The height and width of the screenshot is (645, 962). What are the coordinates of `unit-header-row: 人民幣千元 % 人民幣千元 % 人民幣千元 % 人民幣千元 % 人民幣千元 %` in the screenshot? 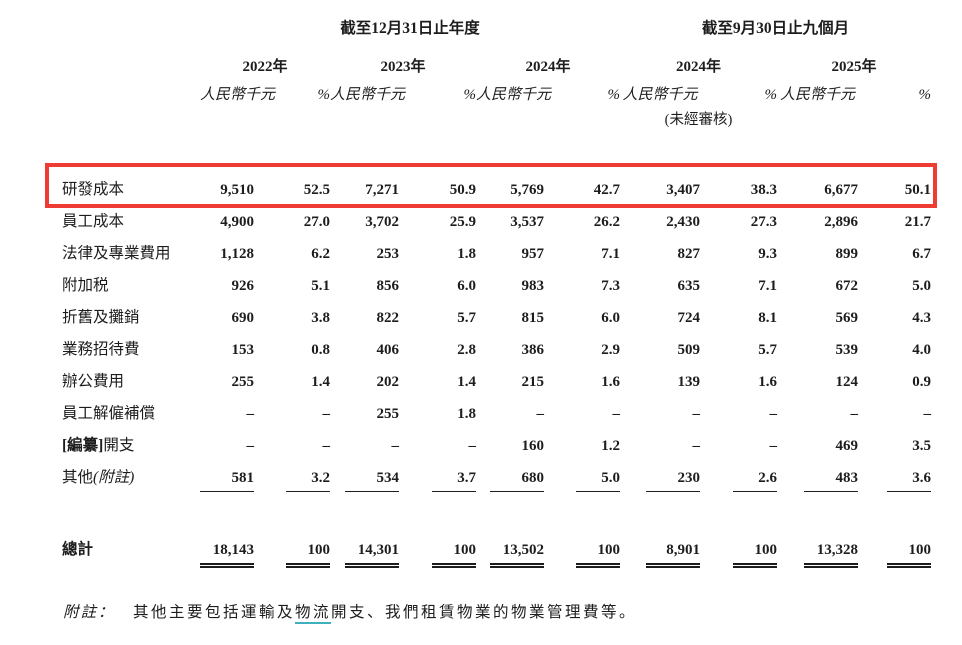 It's located at (496, 91).